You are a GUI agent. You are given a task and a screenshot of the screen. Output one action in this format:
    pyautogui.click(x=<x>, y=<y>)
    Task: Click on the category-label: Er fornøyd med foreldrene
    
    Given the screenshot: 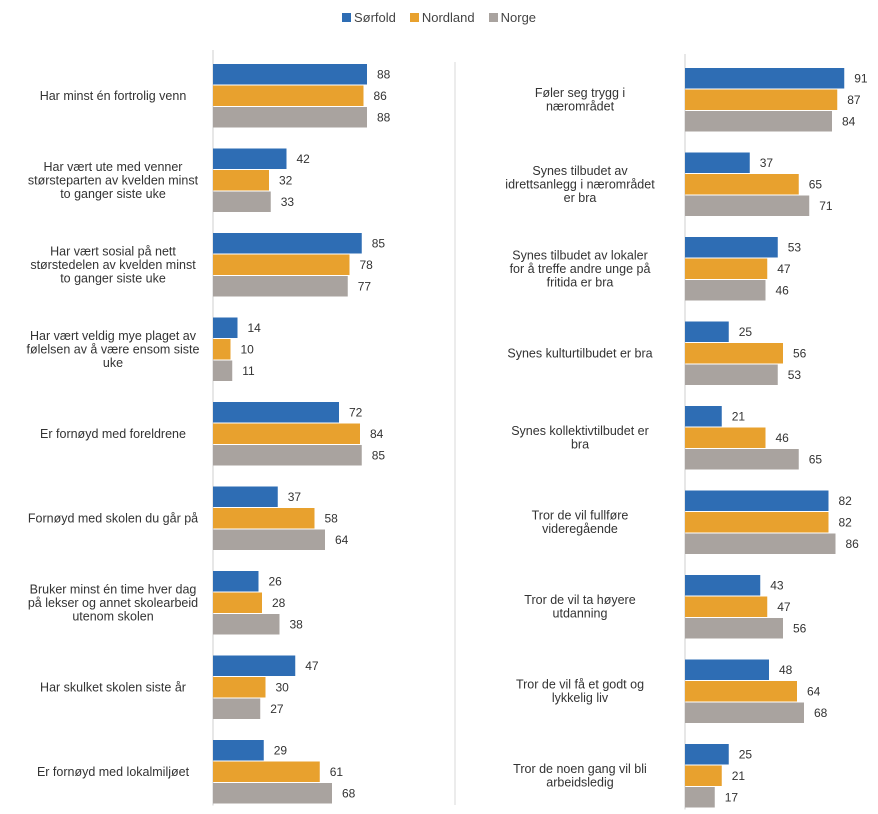 What is the action you would take?
    pyautogui.click(x=113, y=434)
    